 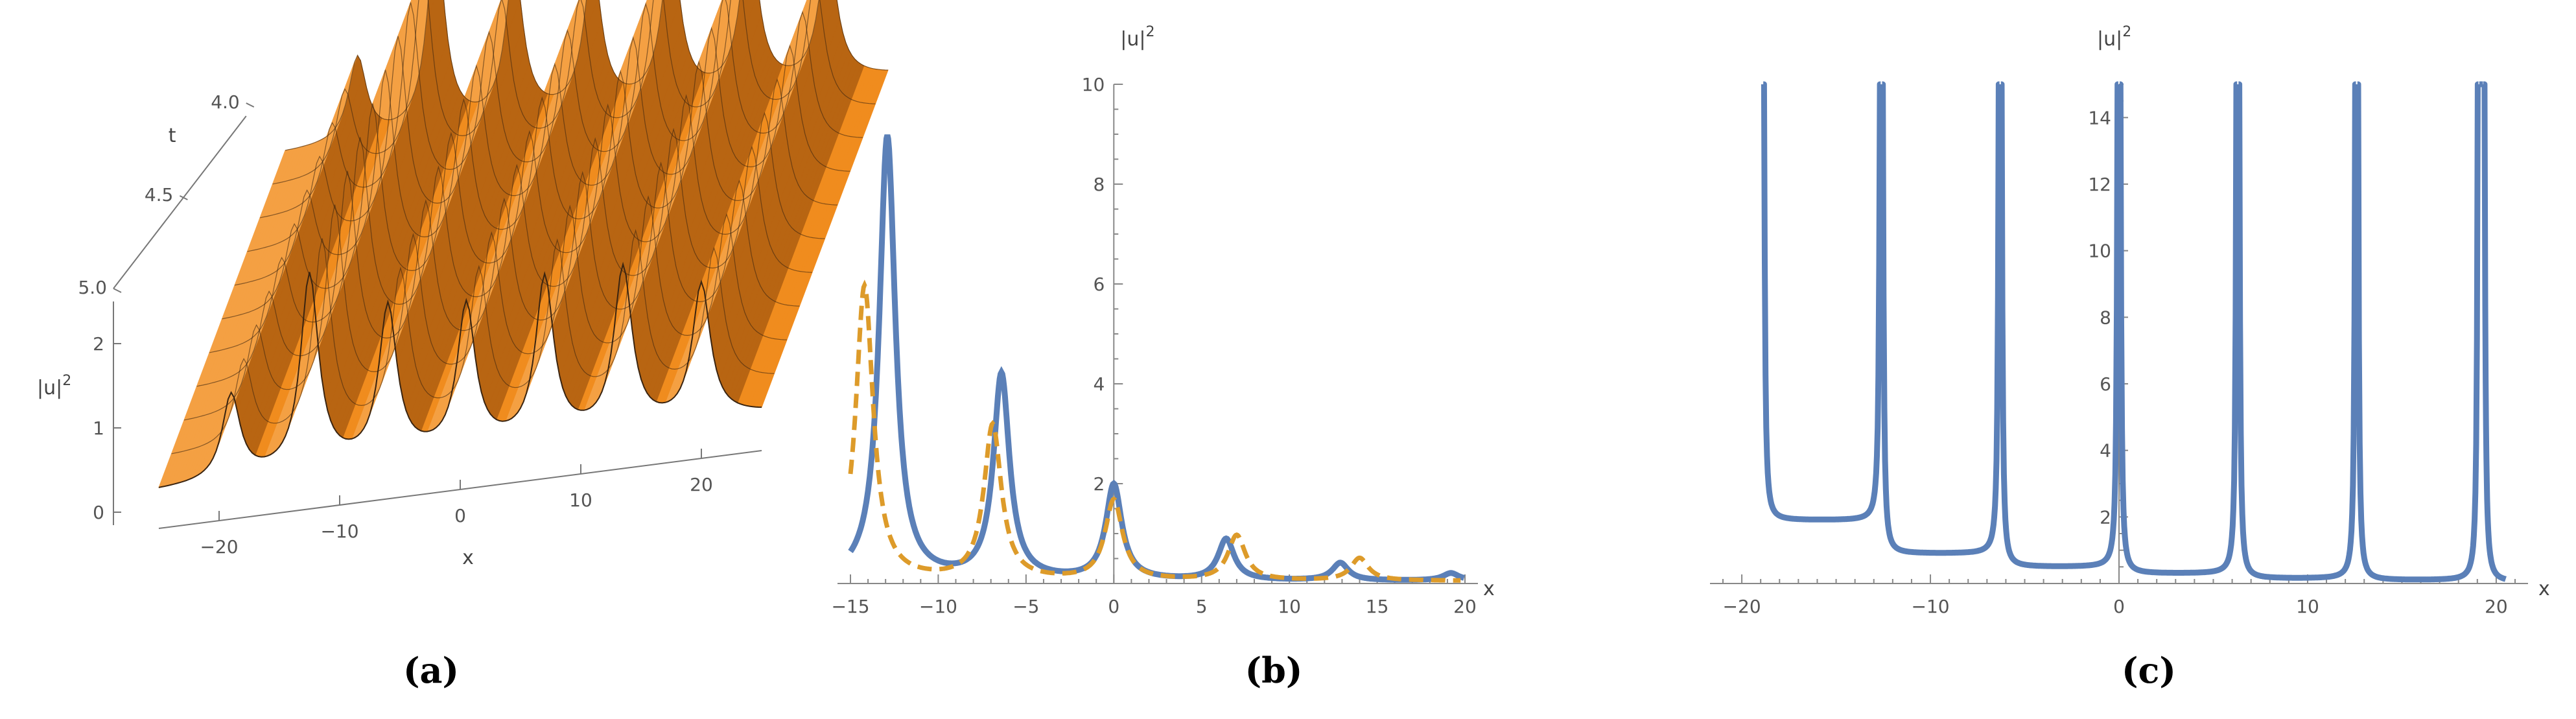 I want to click on t-tick-label: 4.5, so click(x=159, y=195).